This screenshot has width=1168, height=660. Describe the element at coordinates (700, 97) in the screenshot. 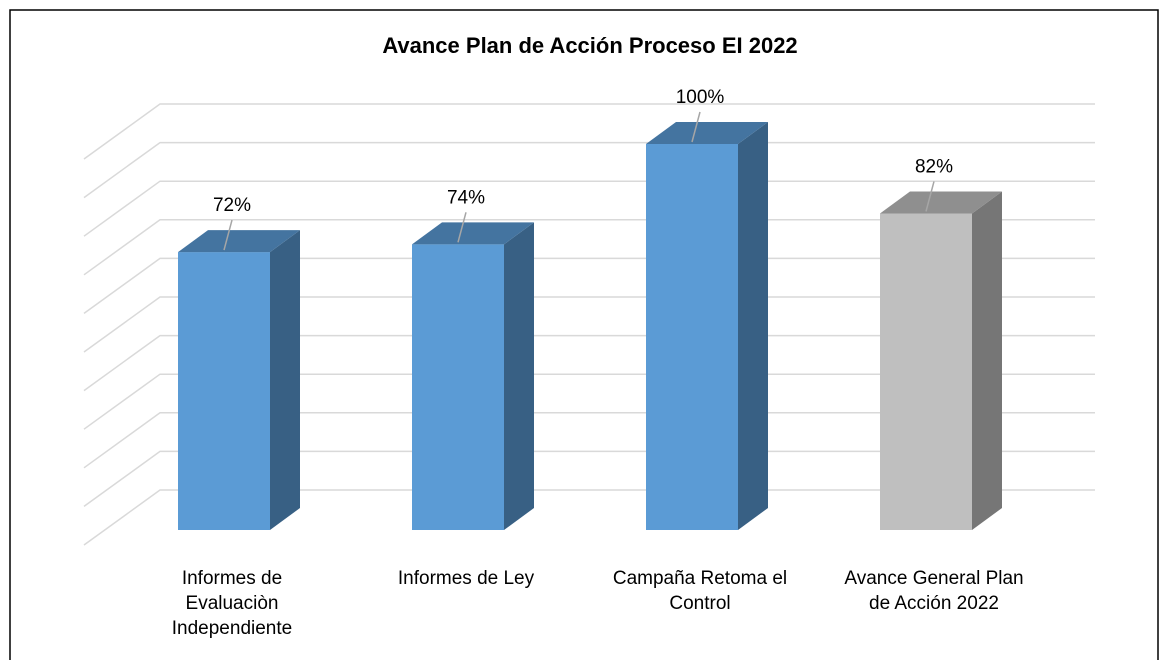

I see `data-label: 100%` at that location.